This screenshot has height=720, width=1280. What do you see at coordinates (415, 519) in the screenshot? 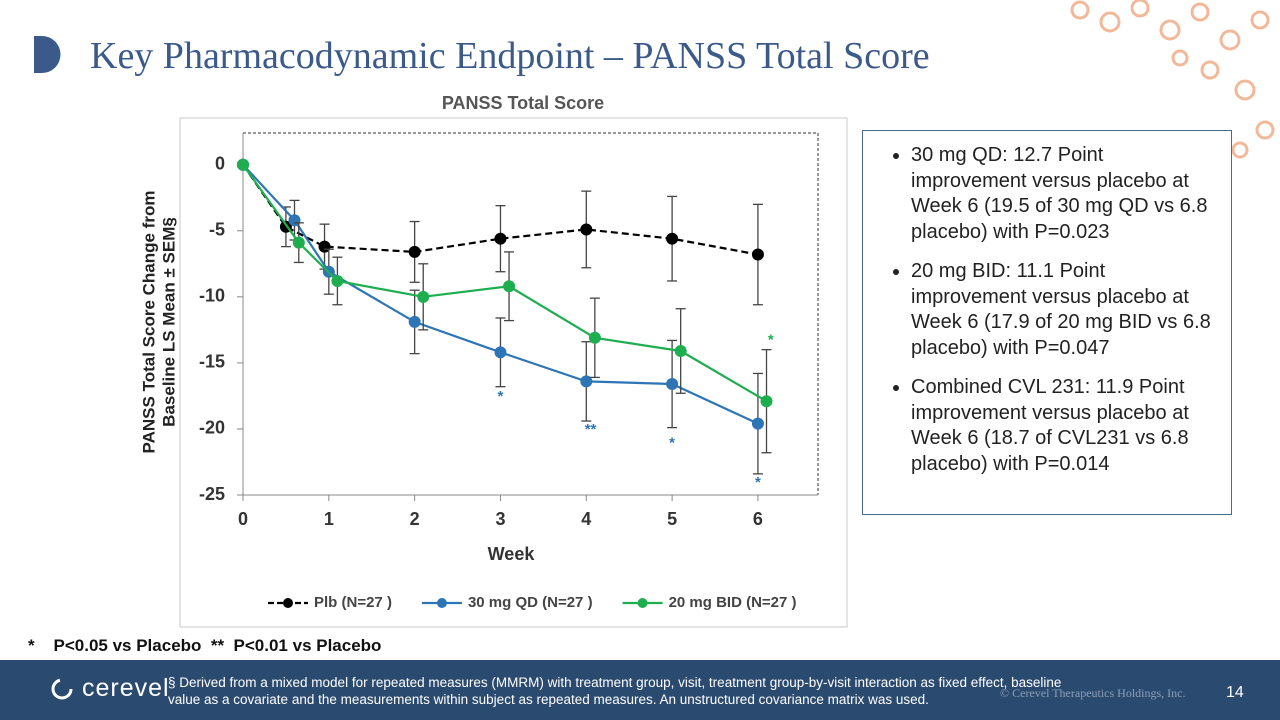
I see `x-tick-label: 2` at bounding box center [415, 519].